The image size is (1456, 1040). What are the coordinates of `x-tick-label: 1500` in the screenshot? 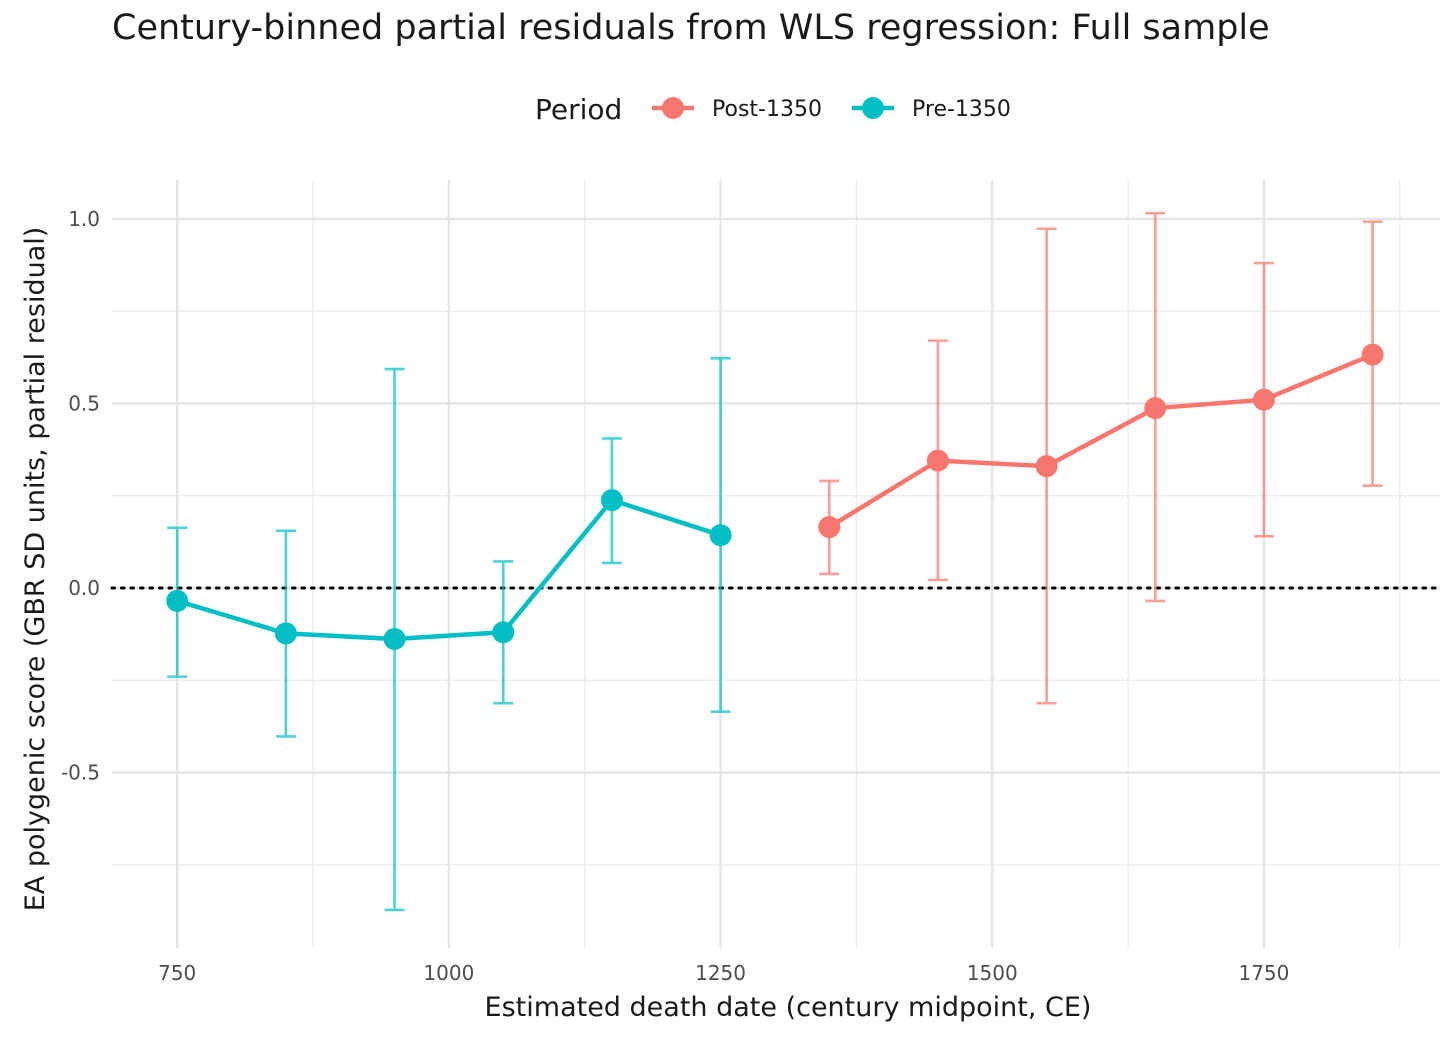 It's located at (992, 973).